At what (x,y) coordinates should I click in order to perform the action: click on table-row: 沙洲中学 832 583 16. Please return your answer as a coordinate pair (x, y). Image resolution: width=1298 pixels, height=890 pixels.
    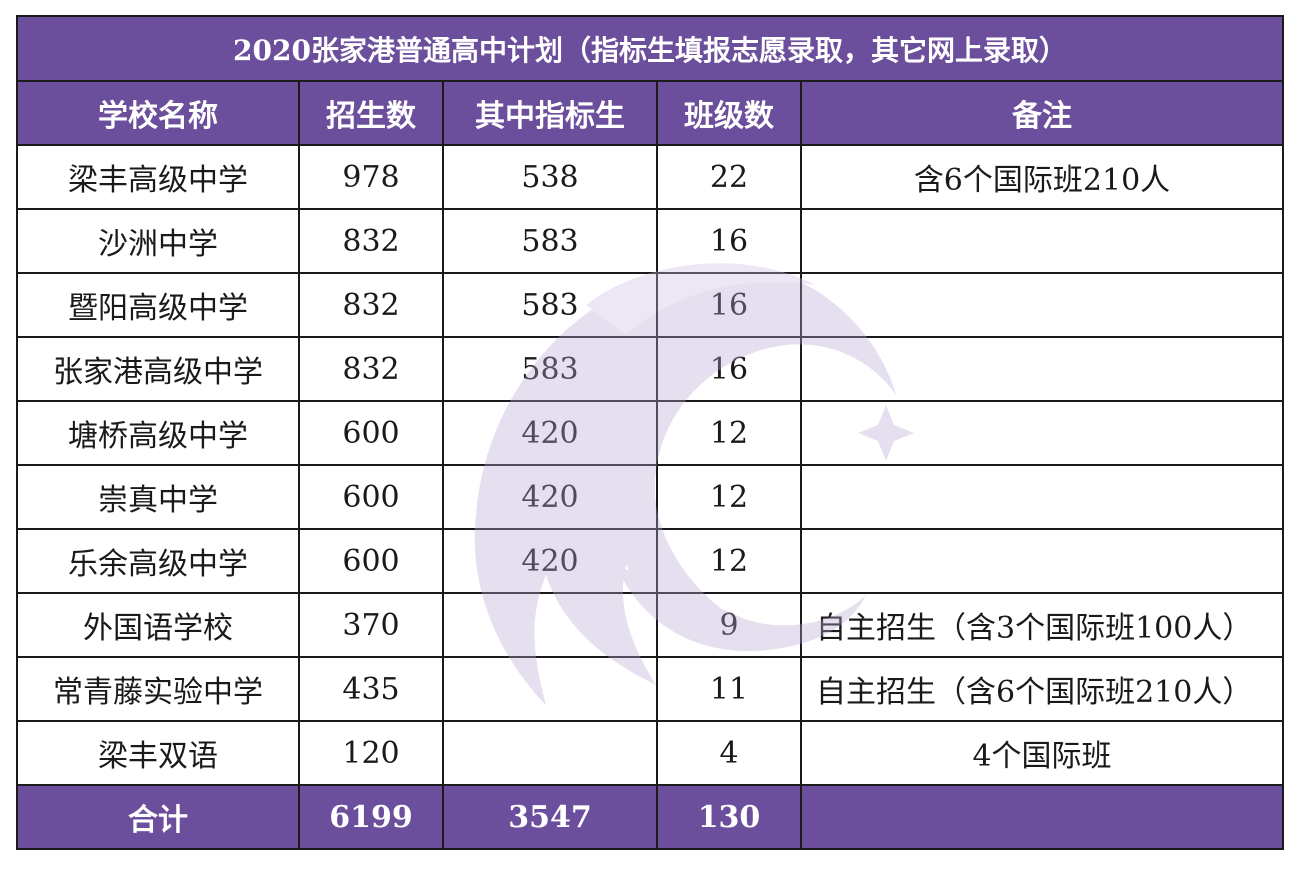
    Looking at the image, I should click on (650, 241).